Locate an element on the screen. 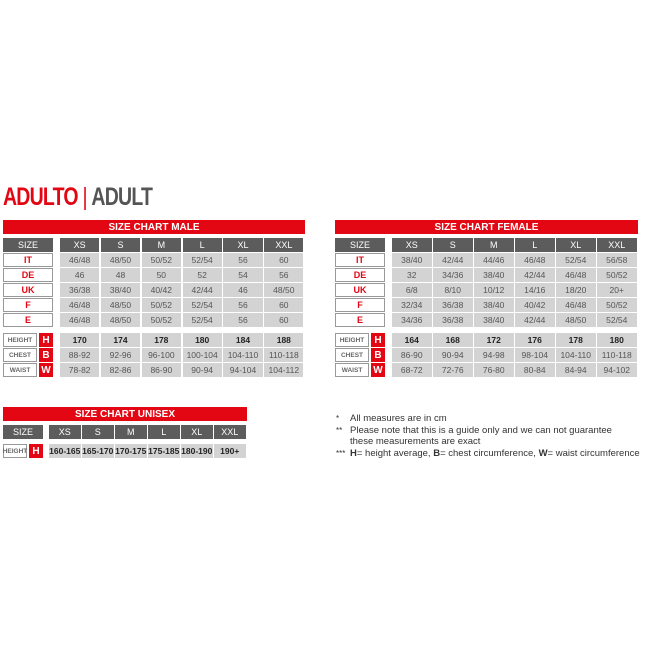  measure-label-height: HEIGHT is located at coordinates (352, 340).